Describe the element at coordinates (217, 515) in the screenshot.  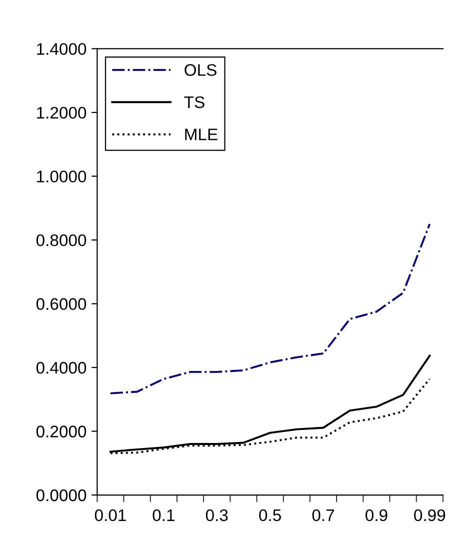
I see `x-tick-label: 0.3` at that location.